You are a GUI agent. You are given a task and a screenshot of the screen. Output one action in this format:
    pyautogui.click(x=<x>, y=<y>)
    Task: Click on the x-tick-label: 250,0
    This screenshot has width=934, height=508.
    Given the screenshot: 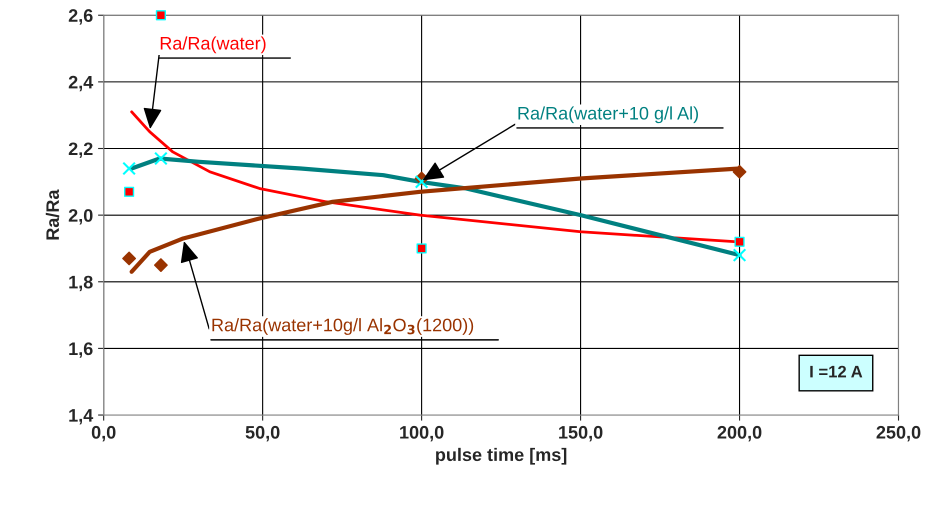 What is the action you would take?
    pyautogui.click(x=898, y=434)
    